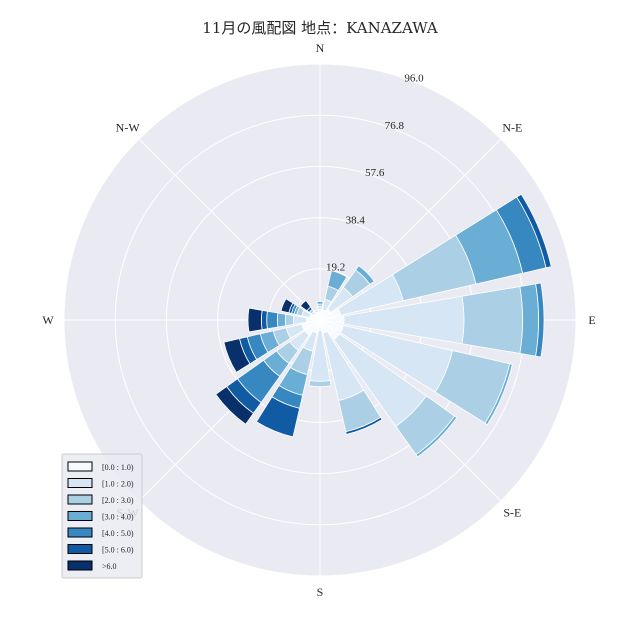  What do you see at coordinates (118, 550) in the screenshot?
I see `legend-label: [5.0 : 6.0)` at bounding box center [118, 550].